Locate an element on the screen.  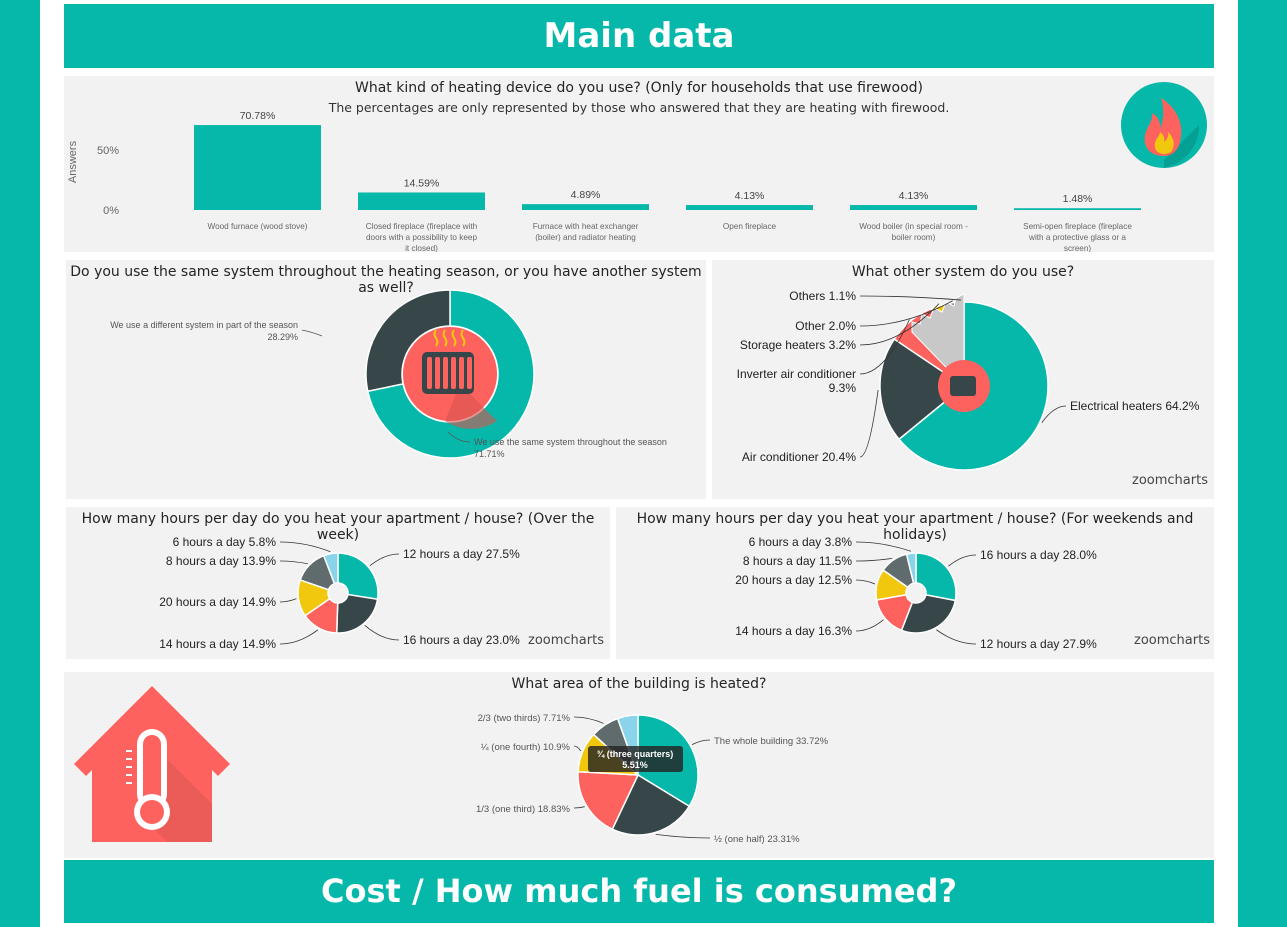
bar-value-label: 1.48% is located at coordinates (1078, 199).